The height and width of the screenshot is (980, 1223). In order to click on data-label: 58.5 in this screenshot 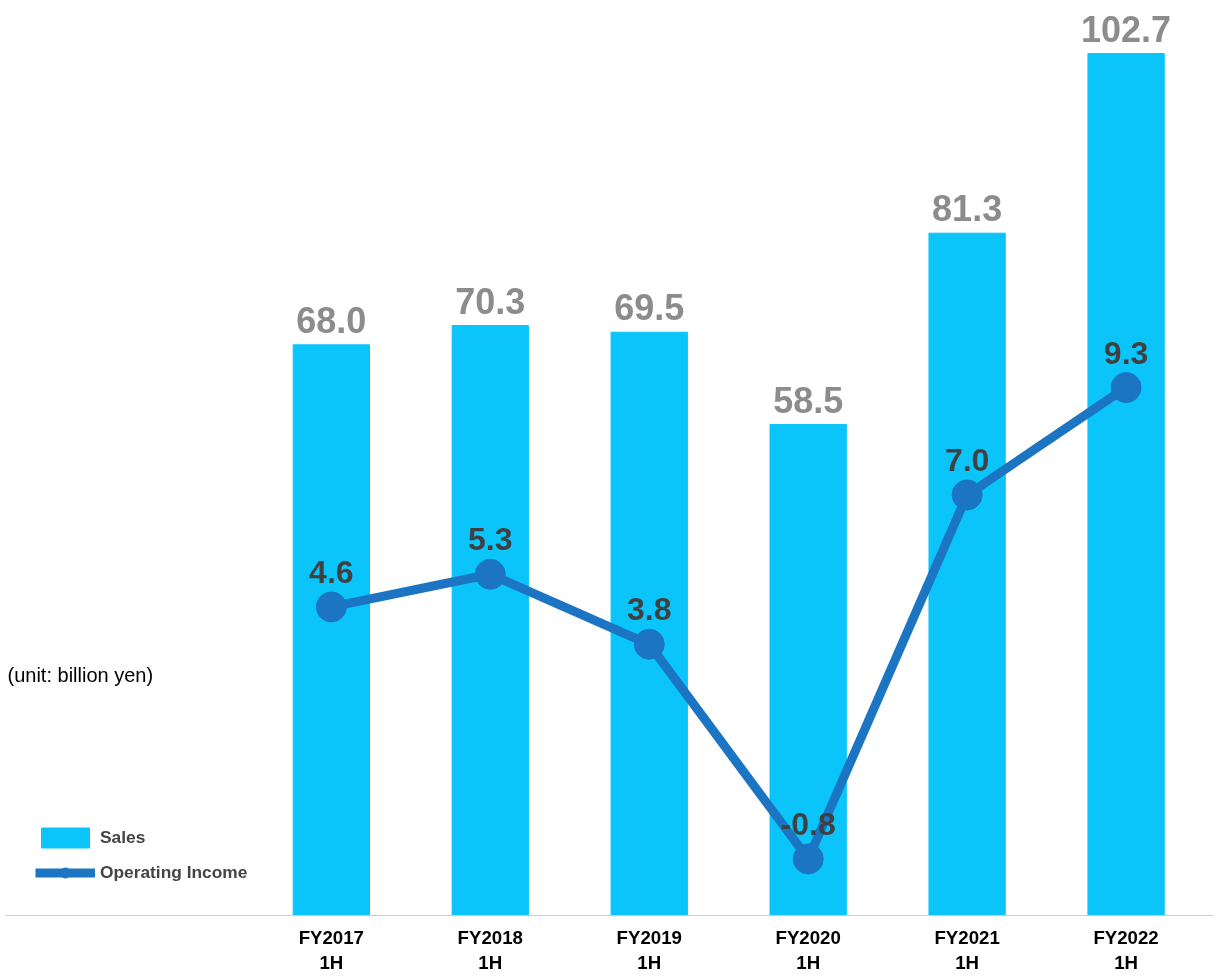, I will do `click(808, 400)`.